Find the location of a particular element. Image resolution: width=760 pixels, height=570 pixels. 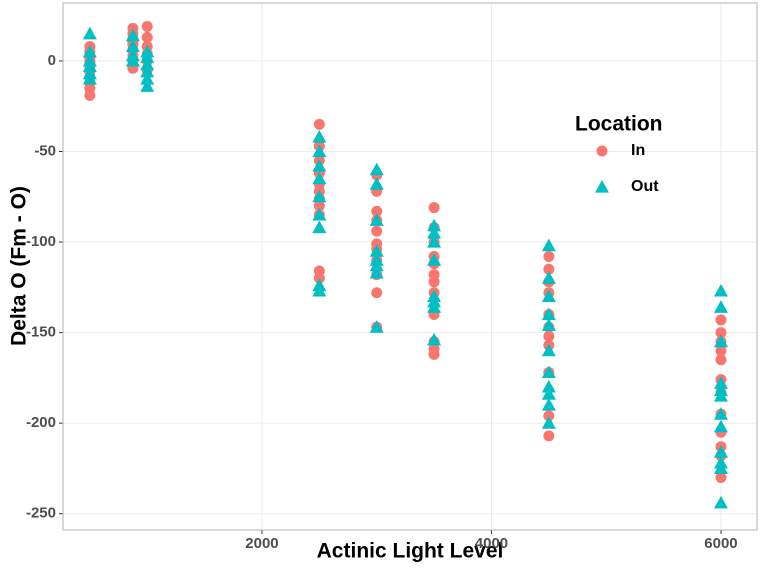

y-tick-label: 0 is located at coordinates (52, 60).